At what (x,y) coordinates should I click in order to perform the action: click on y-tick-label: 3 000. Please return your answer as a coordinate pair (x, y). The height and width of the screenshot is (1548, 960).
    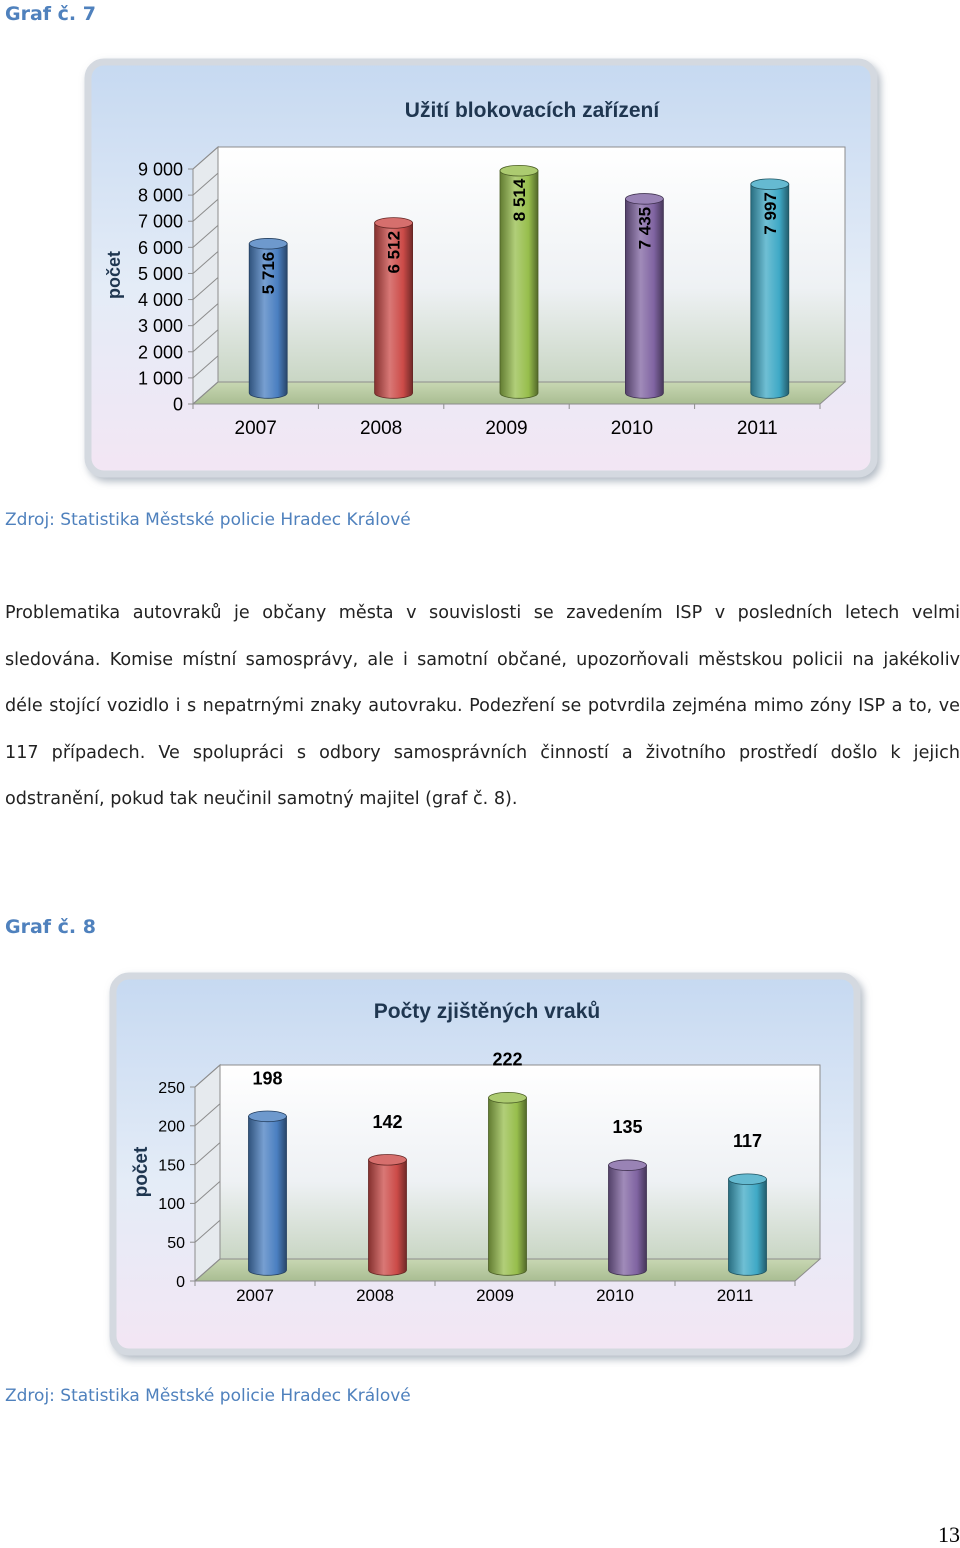
    Looking at the image, I should click on (160, 326).